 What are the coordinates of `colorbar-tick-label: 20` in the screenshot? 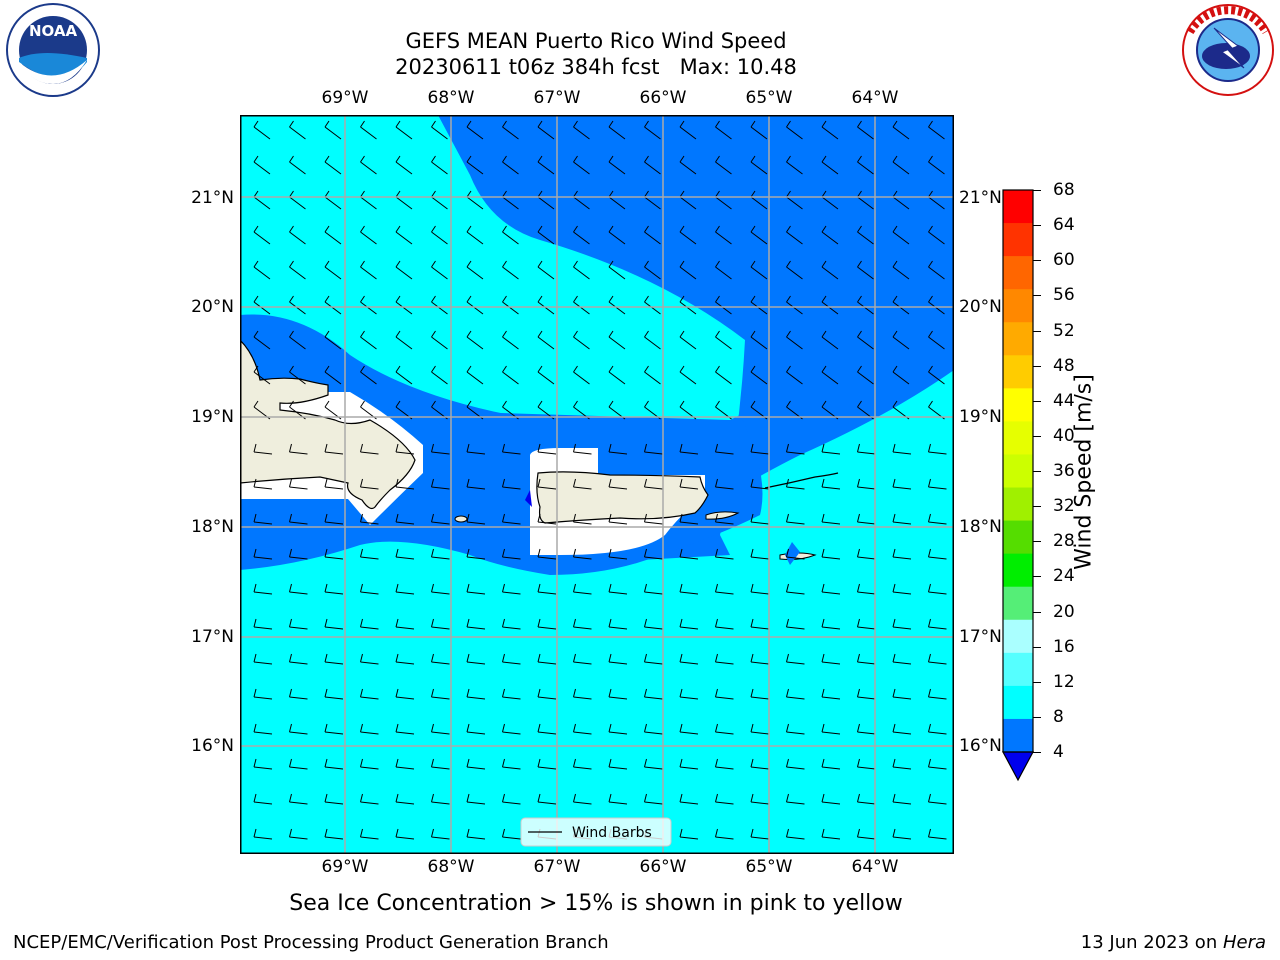 It's located at (1064, 611).